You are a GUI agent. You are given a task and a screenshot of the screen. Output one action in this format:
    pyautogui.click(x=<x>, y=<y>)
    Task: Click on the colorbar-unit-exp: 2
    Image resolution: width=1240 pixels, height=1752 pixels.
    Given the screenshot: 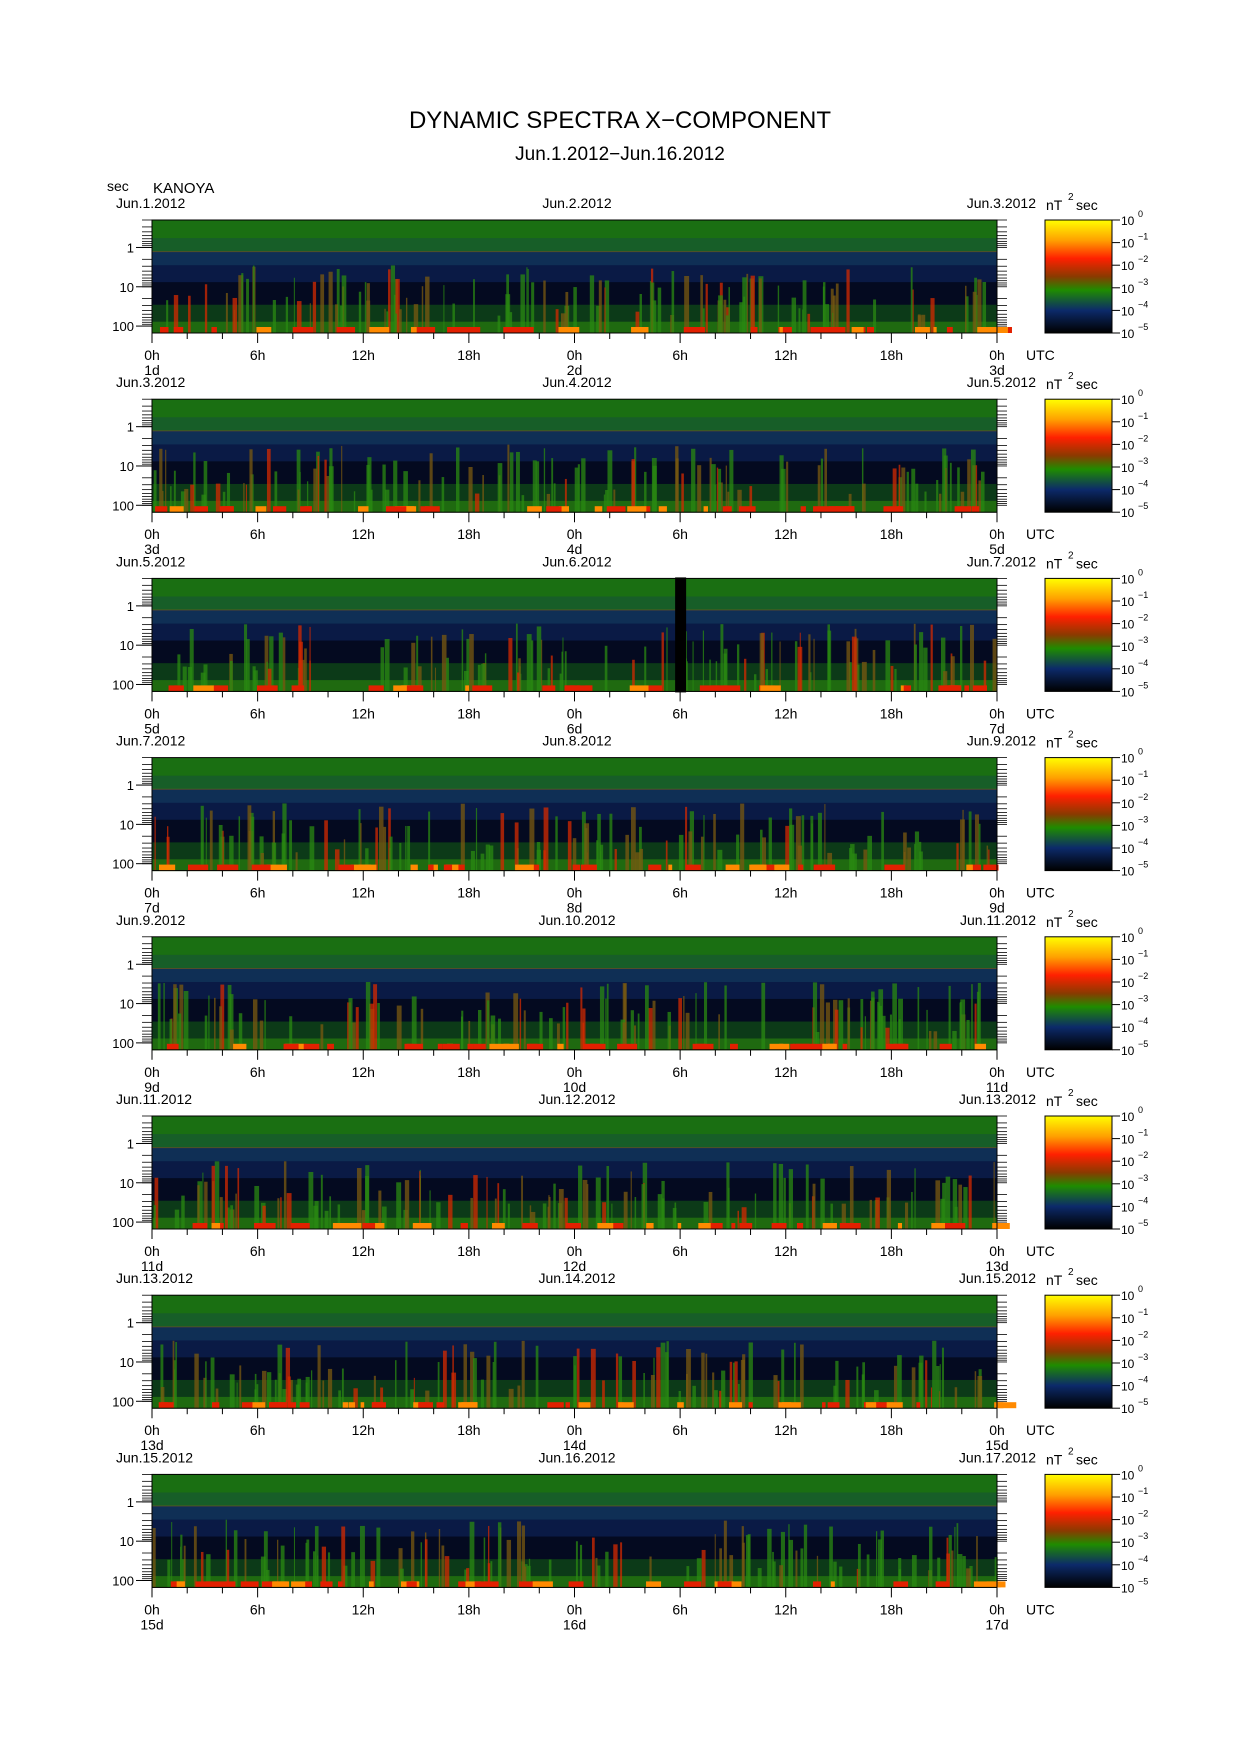 What is the action you would take?
    pyautogui.click(x=1071, y=1451)
    